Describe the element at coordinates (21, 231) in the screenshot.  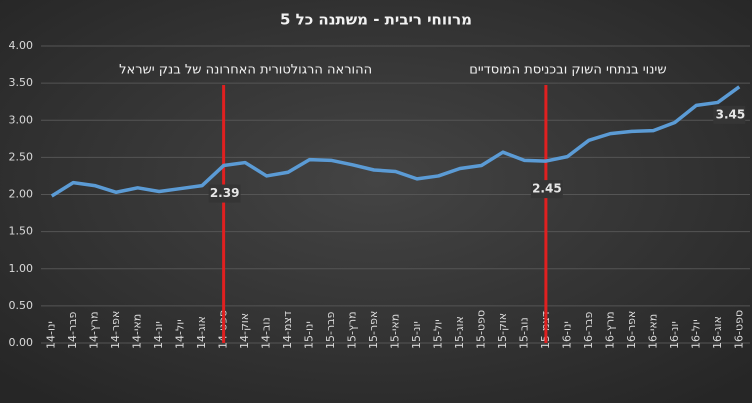
I see `y-tick-label: 1.50` at that location.